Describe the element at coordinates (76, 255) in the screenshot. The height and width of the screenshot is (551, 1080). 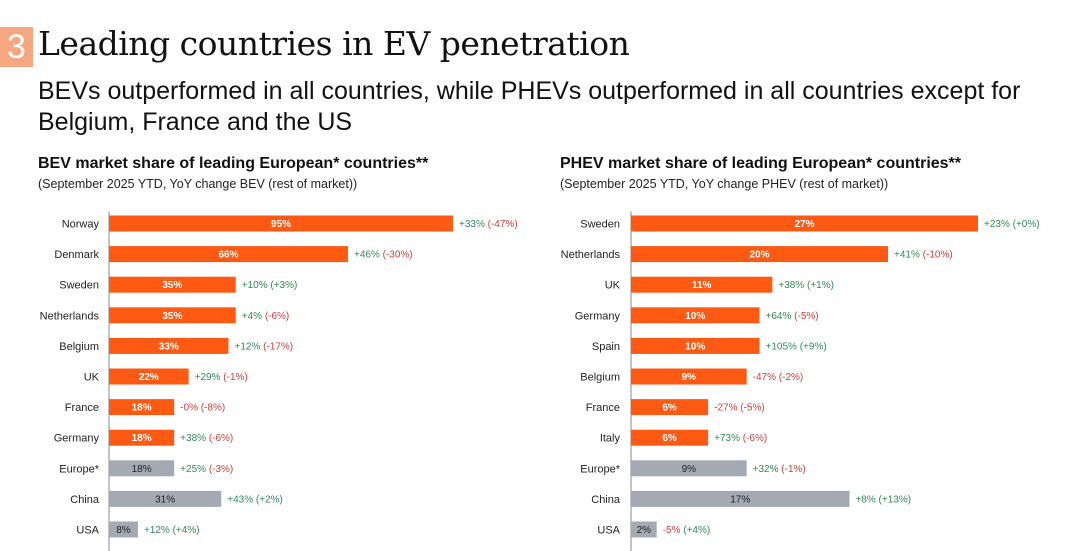
I see `bev-category-label: Denmark` at that location.